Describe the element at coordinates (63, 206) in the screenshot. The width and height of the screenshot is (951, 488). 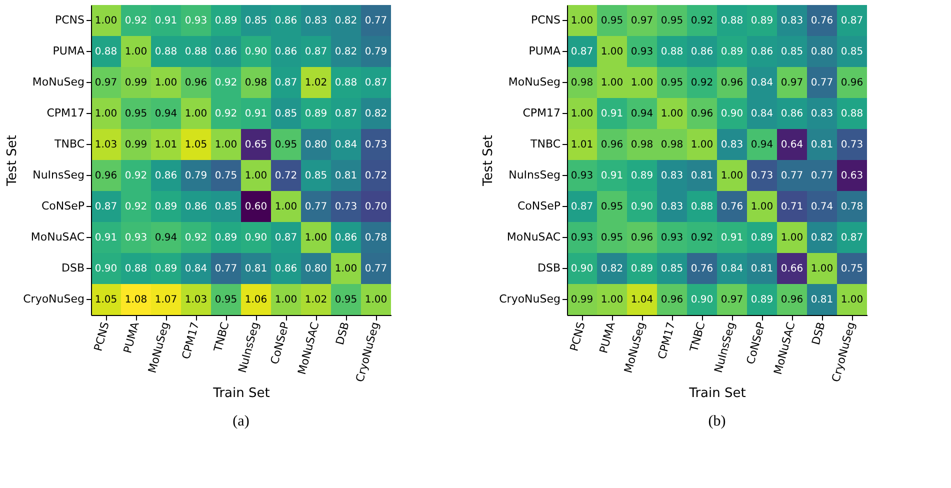
I see `y-tick-label: CoNSeP` at that location.